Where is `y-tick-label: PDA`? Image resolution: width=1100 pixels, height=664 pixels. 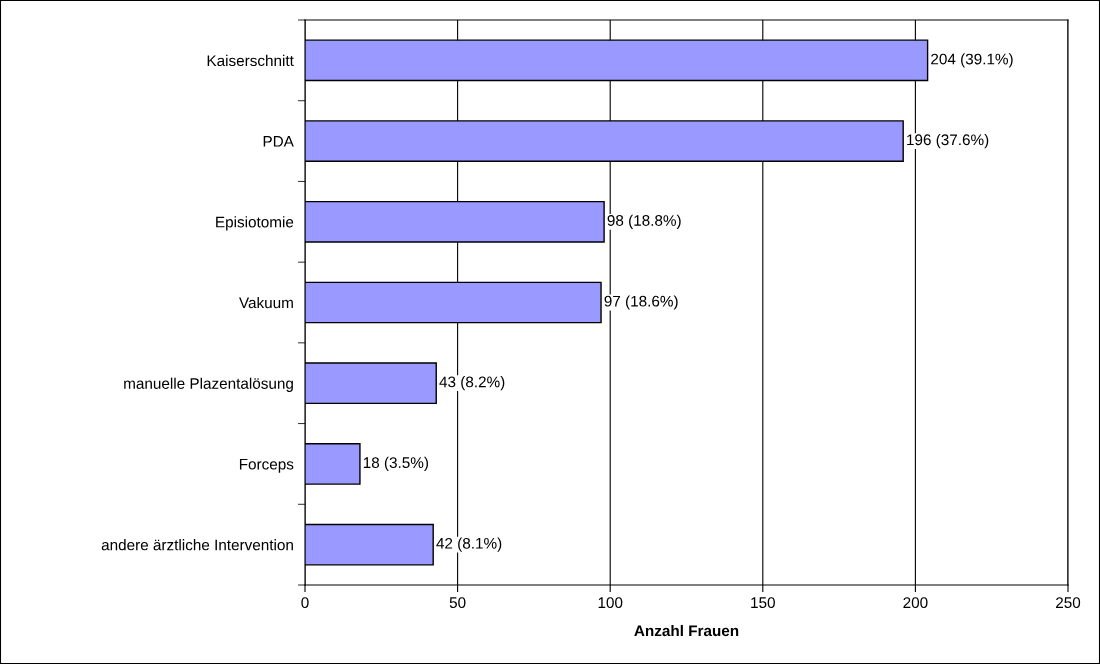
y-tick-label: PDA is located at coordinates (278, 141).